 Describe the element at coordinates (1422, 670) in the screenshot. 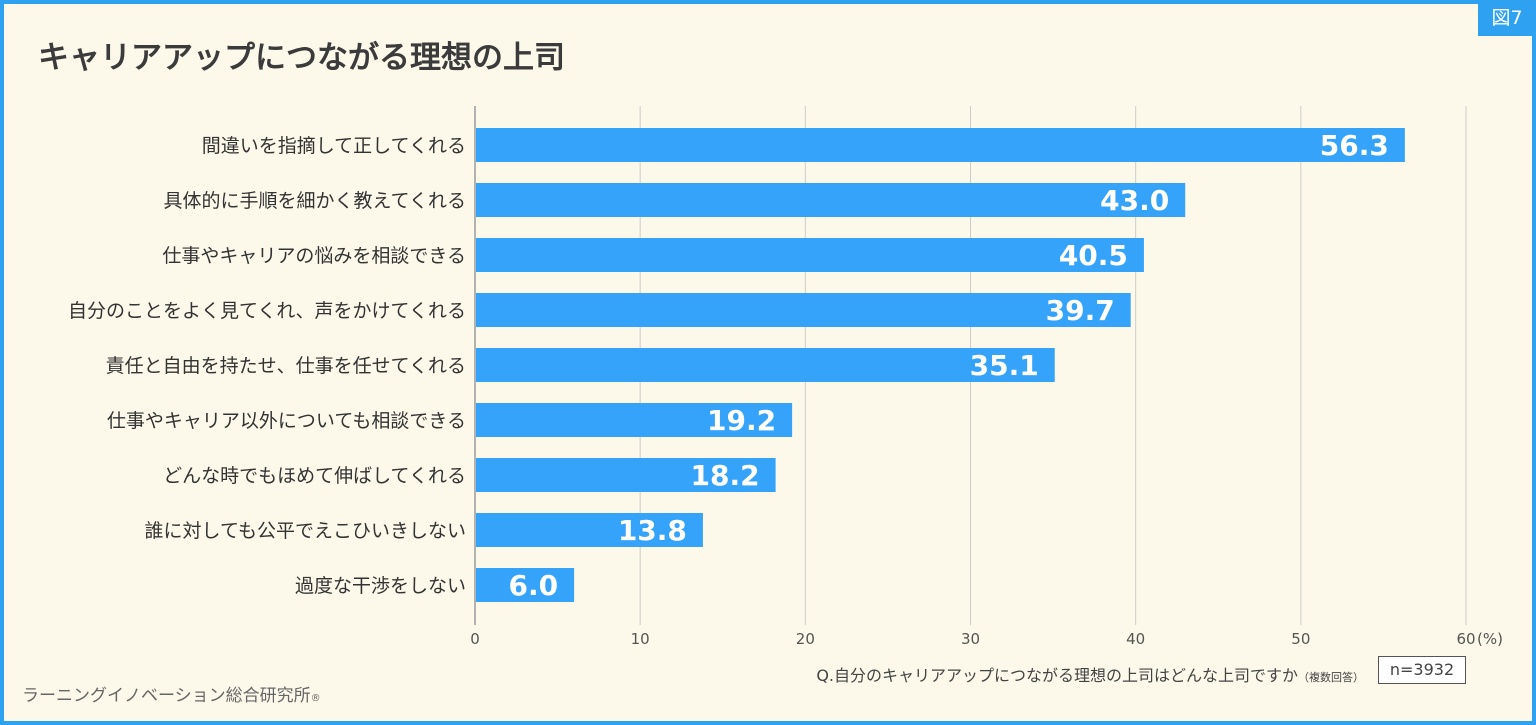

I see `sample-size-box: n=3932` at that location.